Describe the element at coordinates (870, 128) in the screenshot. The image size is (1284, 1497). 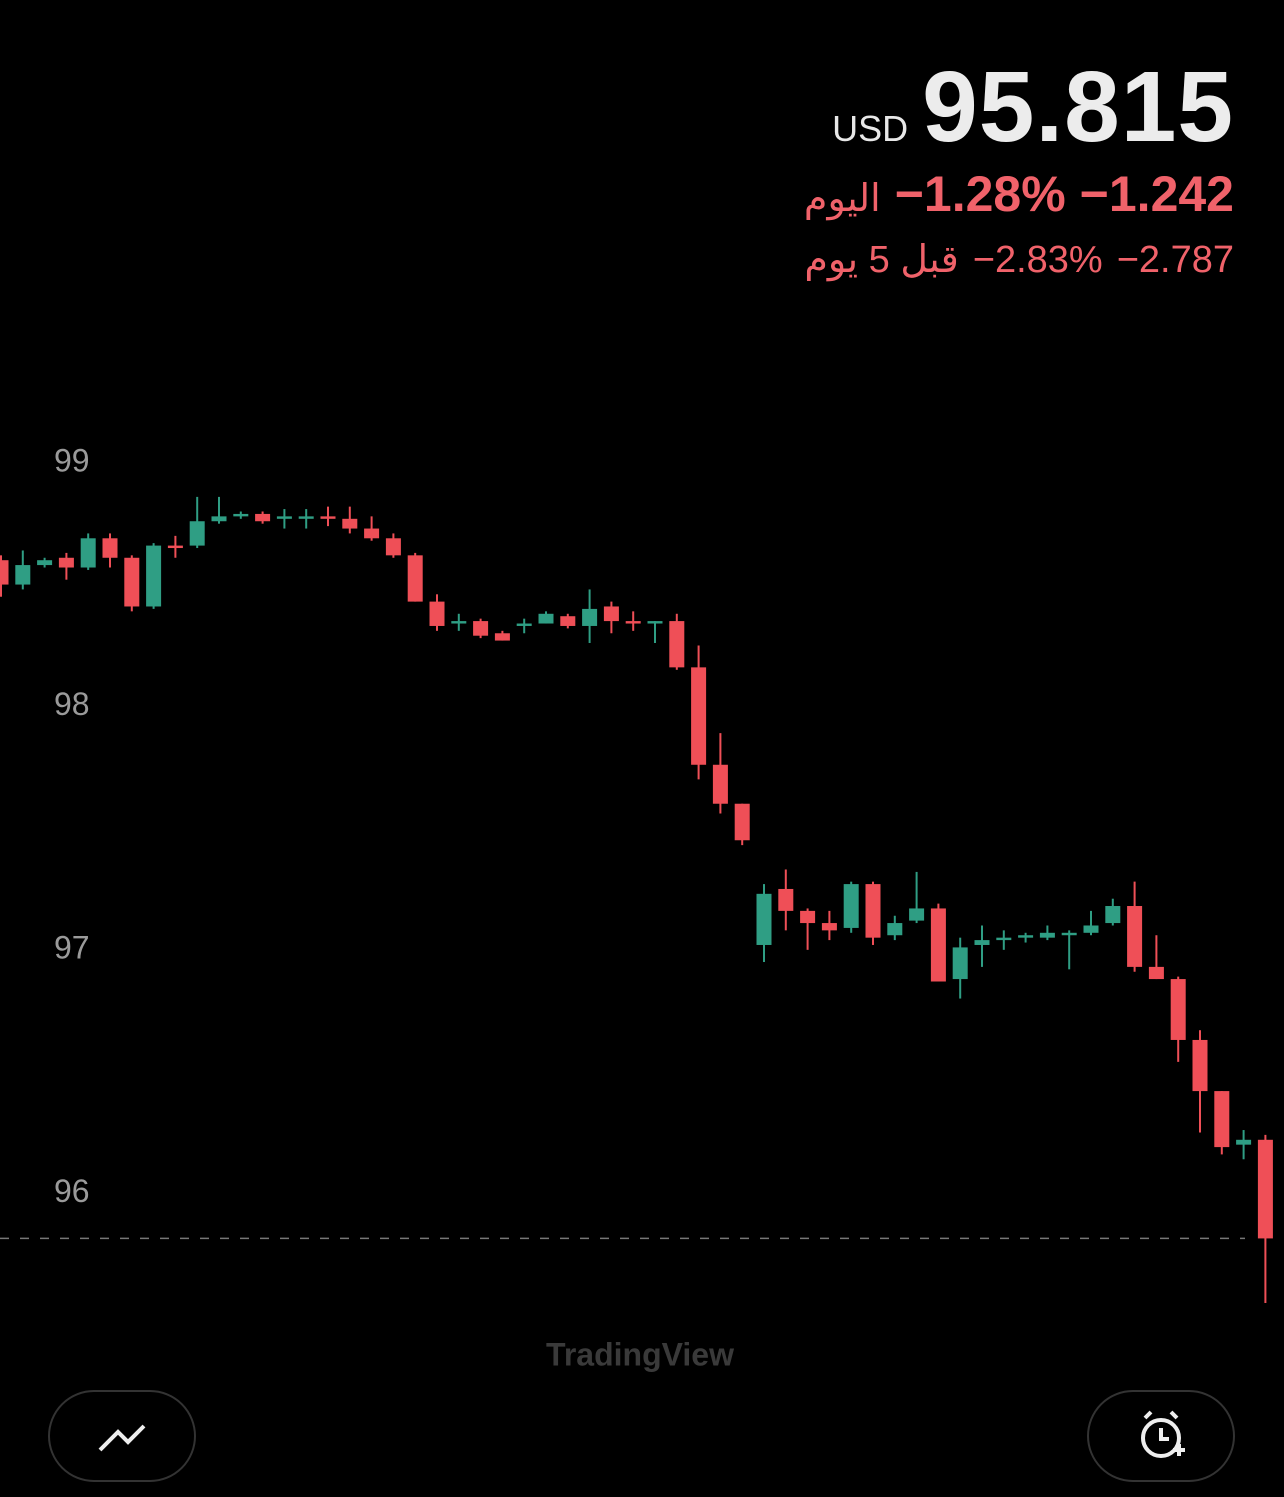
I see `currency: USD` at that location.